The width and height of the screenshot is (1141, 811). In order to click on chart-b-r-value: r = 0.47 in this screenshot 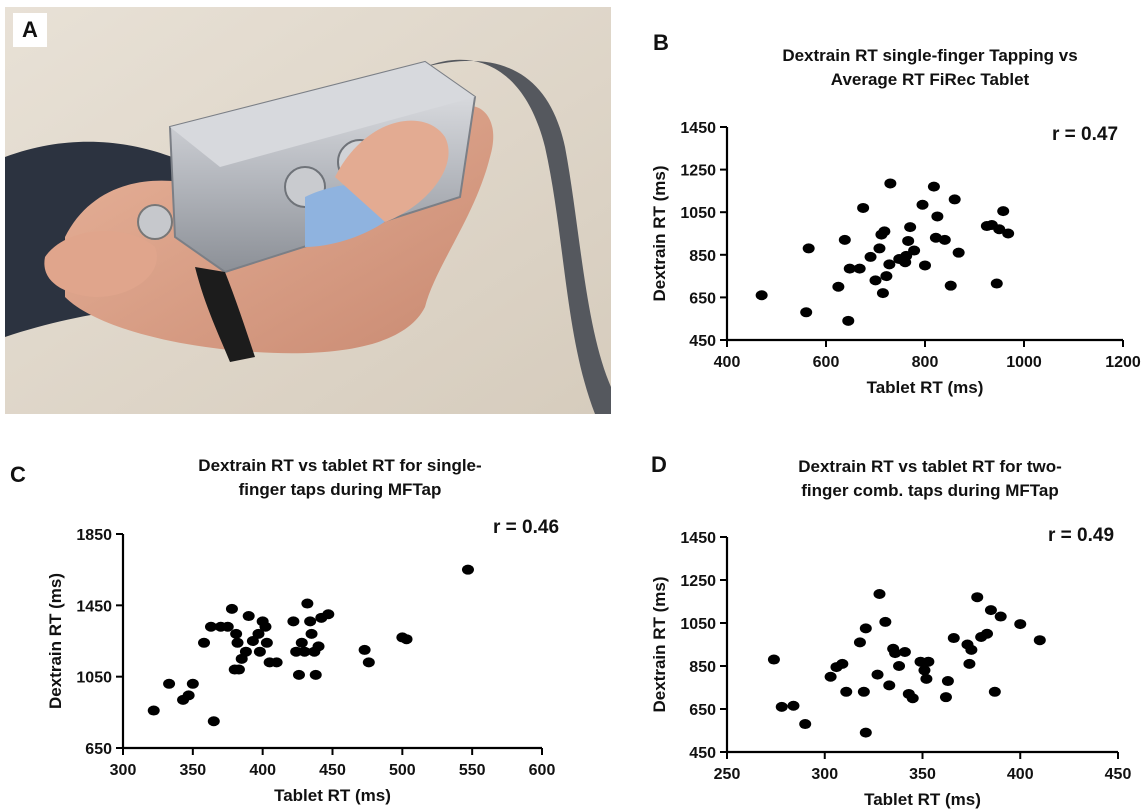, I will do `click(1085, 134)`.